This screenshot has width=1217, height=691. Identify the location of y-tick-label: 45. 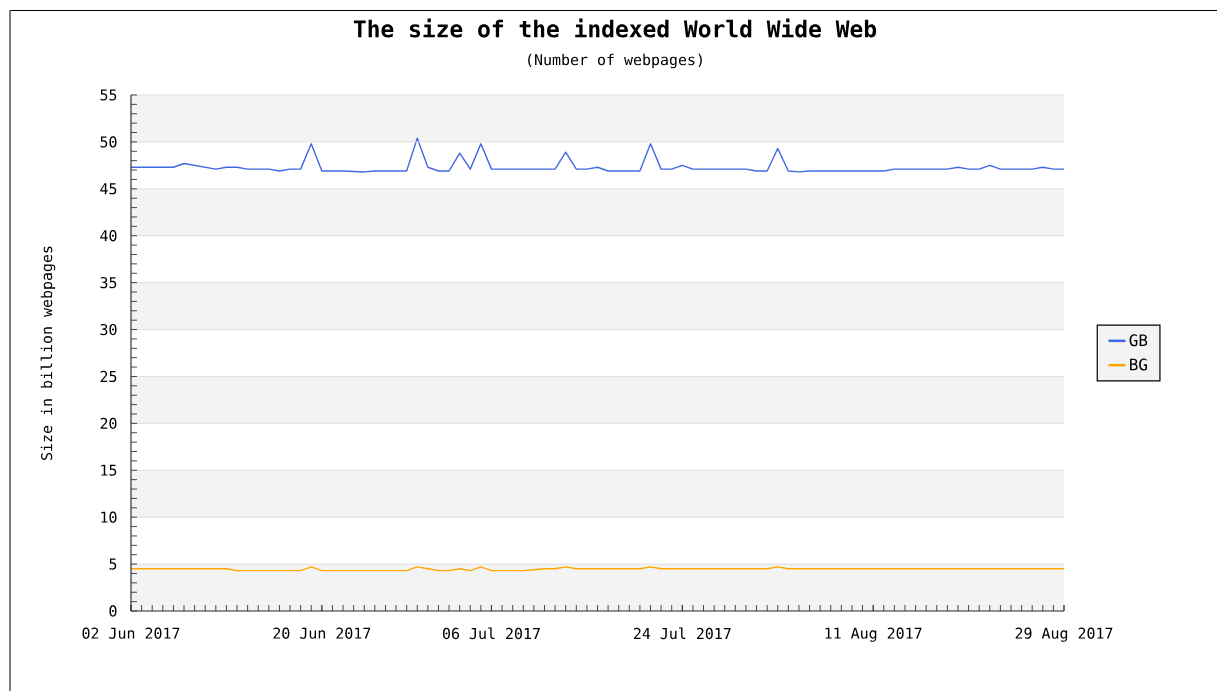
(108, 189).